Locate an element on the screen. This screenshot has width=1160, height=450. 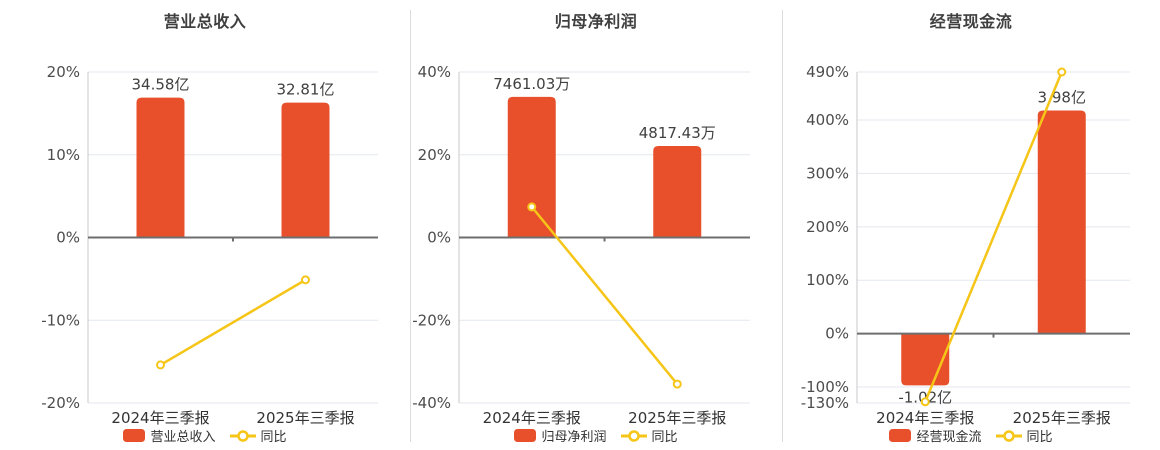
legend-item-bar: 归母净利润 is located at coordinates (560, 435).